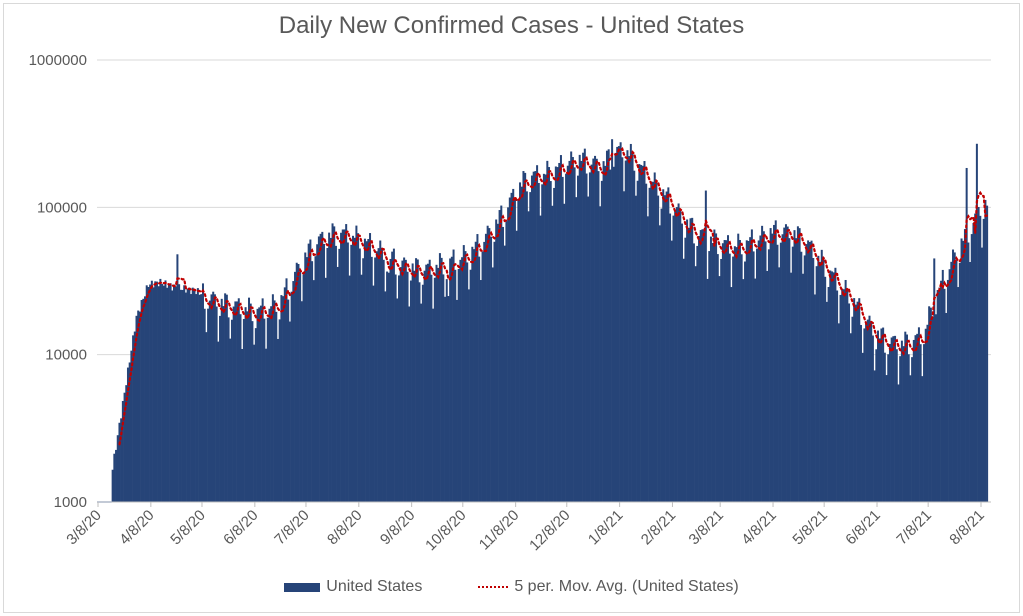 The width and height of the screenshot is (1023, 616). I want to click on y-tick-label: 1000000, so click(58, 60).